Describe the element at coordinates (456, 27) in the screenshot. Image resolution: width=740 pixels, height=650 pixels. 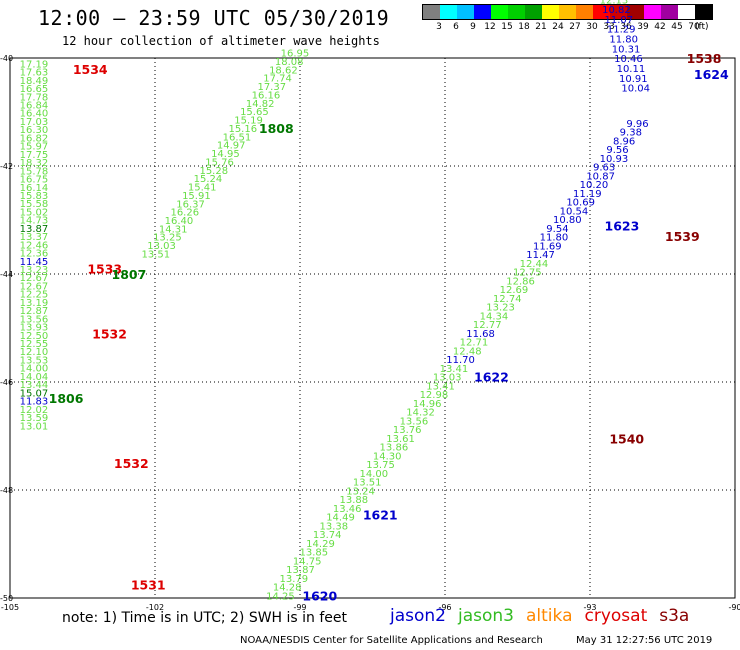
I see `colorbar-tick-label: 6` at that location.